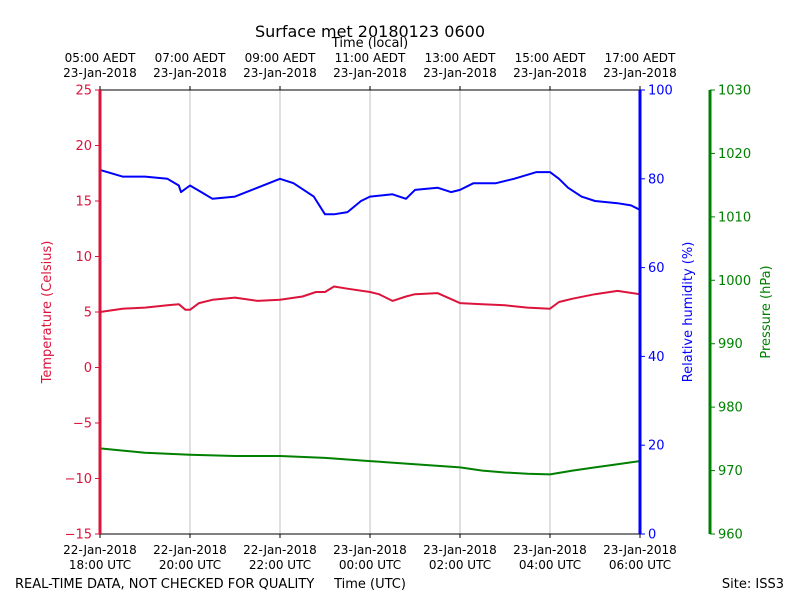 This screenshot has width=800, height=600. Describe the element at coordinates (78, 535) in the screenshot. I see `temperature-tick-label-0: −15` at that location.